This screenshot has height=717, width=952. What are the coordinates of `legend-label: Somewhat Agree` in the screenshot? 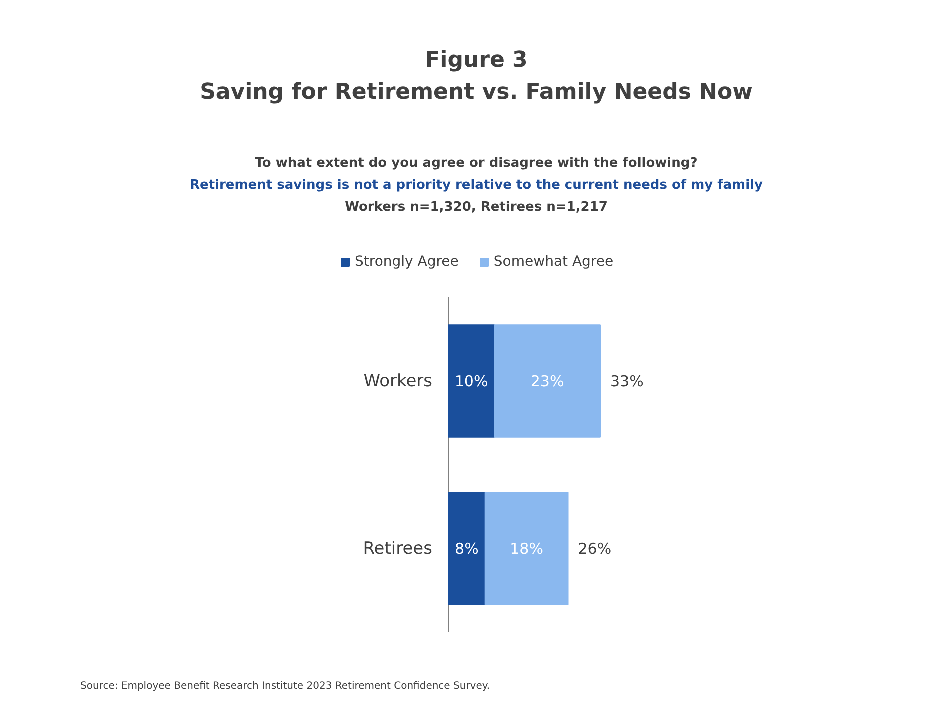 It's located at (554, 262).